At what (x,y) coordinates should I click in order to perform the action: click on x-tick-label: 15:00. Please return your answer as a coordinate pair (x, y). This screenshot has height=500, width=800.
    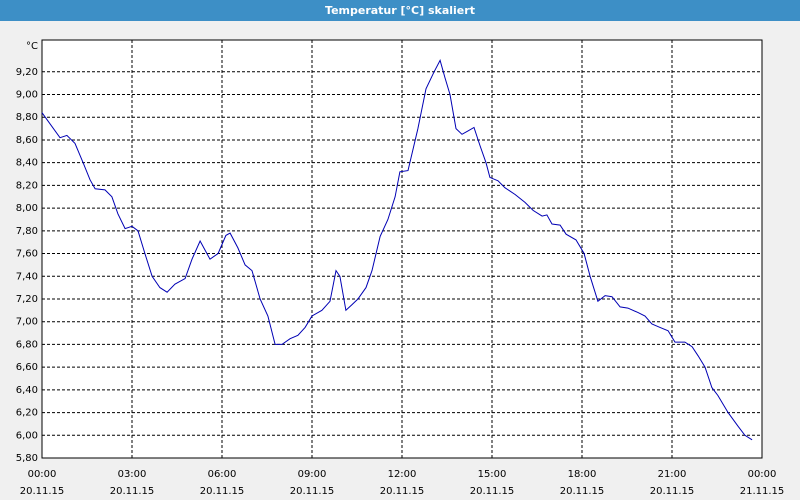
    Looking at the image, I should click on (492, 474).